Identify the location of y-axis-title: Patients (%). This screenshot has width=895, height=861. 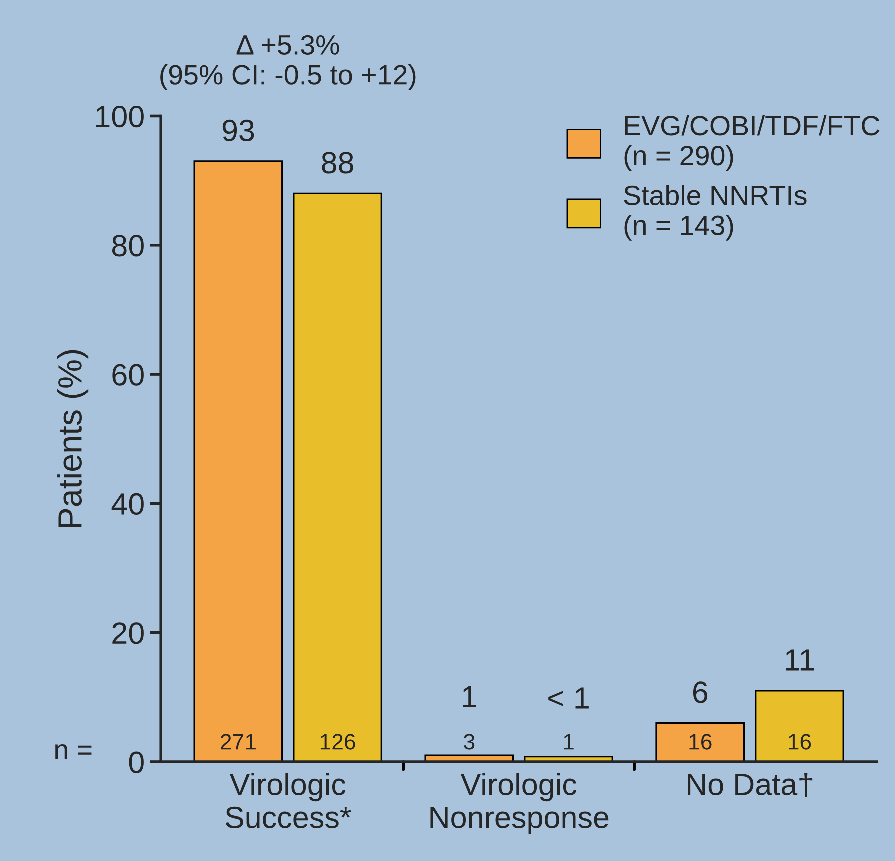
(73, 439).